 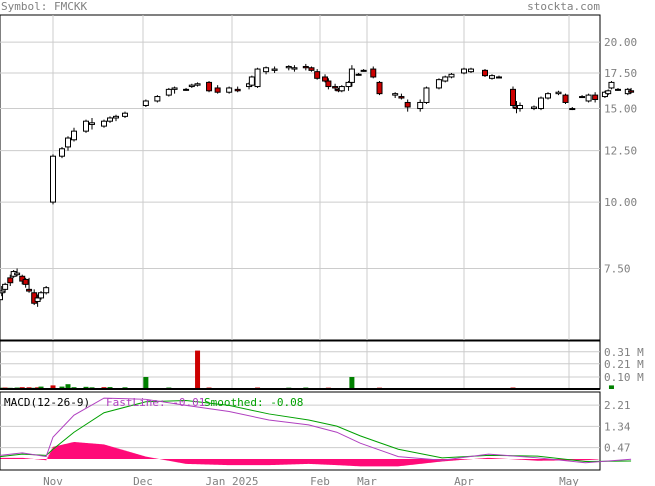 I want to click on macd-smoothed-line, so click(x=316, y=431).